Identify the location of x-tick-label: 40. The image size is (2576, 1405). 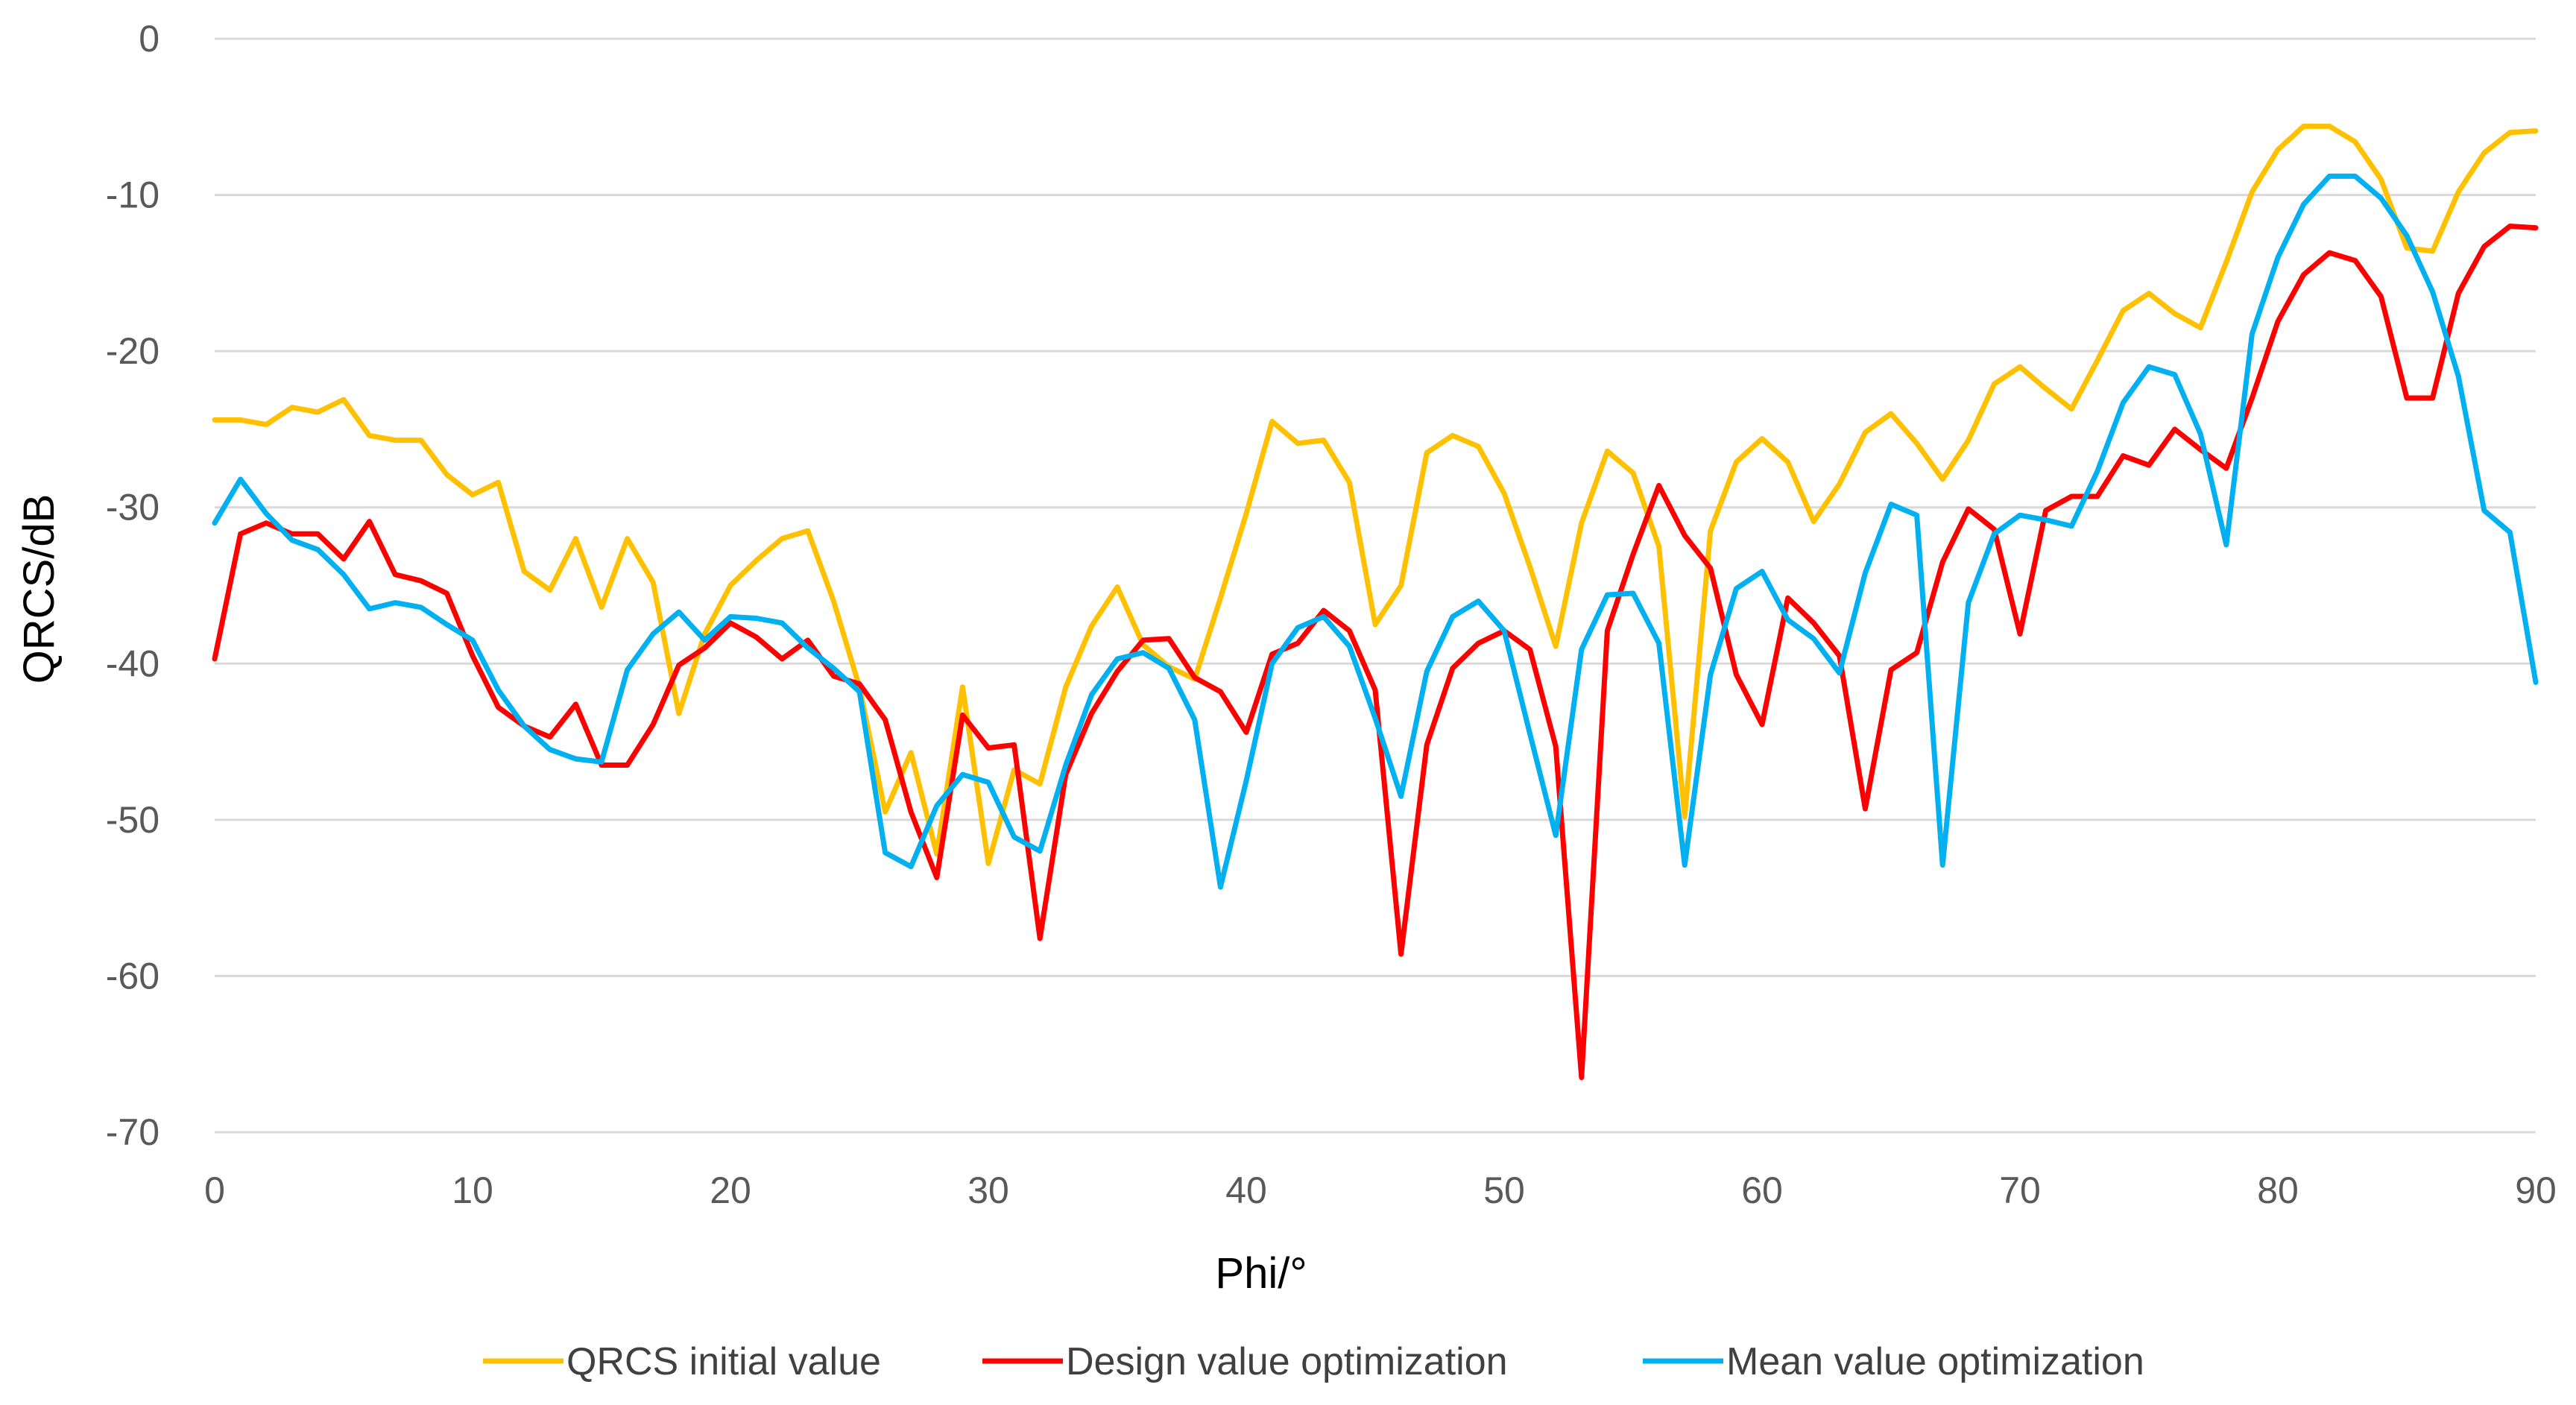
(1246, 1190).